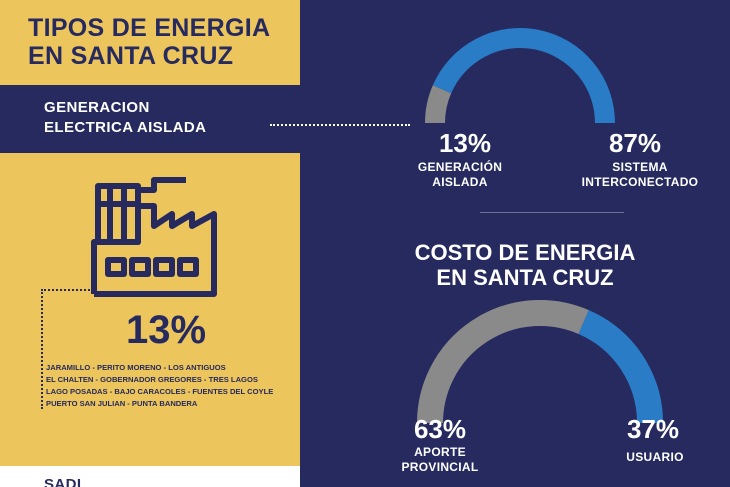 This screenshot has width=730, height=487. I want to click on cost-title-line-1: COSTO DE ENERGIA, so click(525, 252).